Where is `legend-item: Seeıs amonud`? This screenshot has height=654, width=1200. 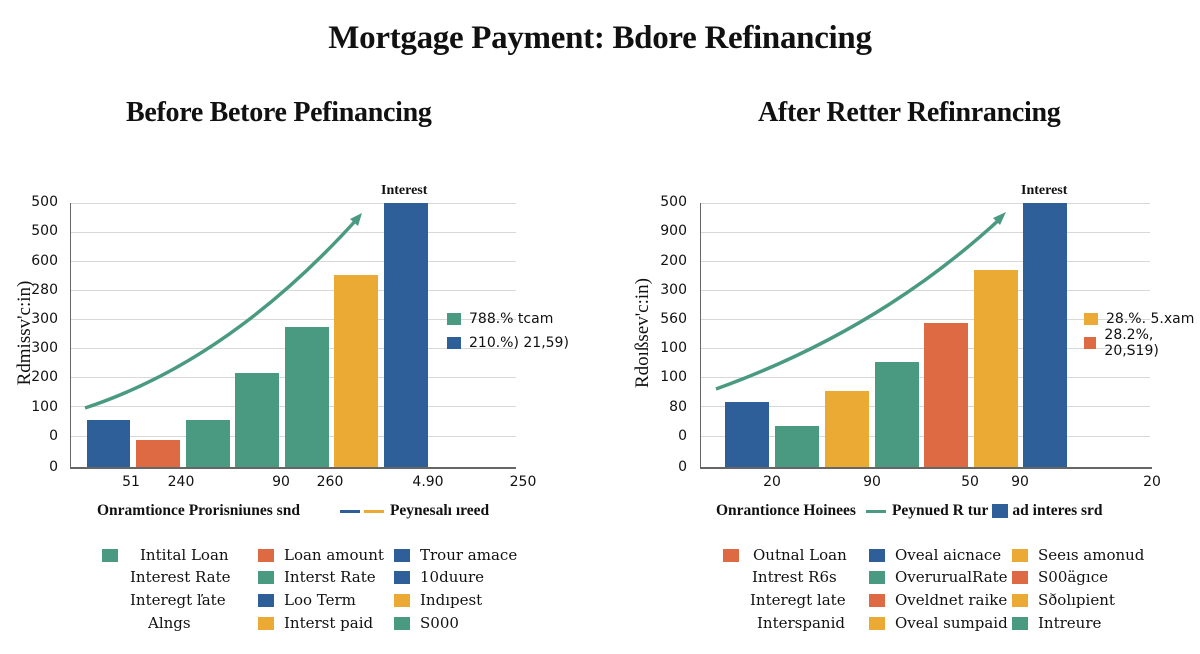
legend-item: Seeıs amonud is located at coordinates (1078, 555).